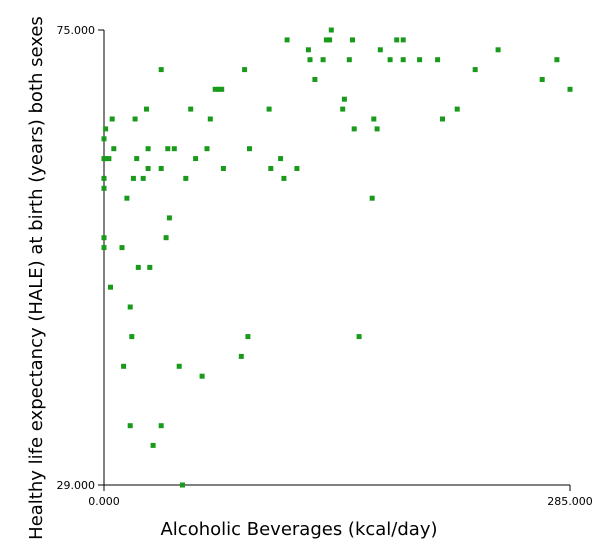 This screenshot has height=556, width=600. Describe the element at coordinates (76, 30) in the screenshot. I see `y-tick-label-top: 75.000` at that location.